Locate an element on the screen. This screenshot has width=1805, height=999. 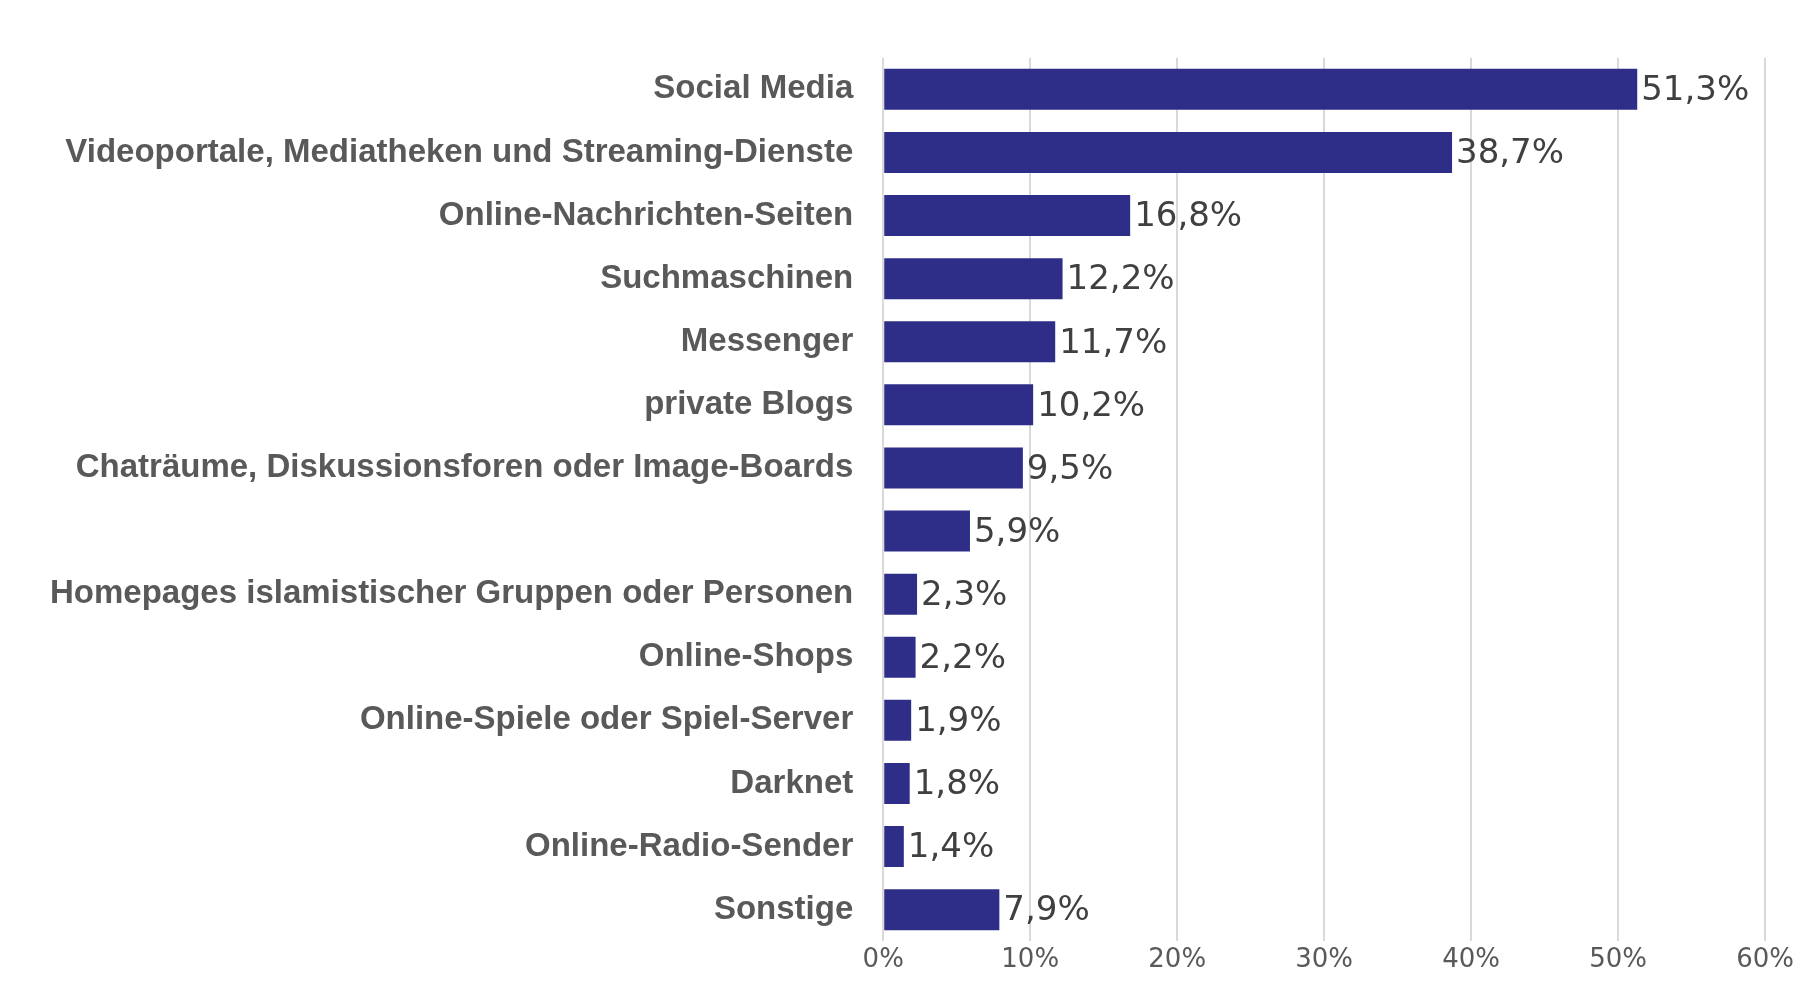
y-tick-label: Chaträume, Diskussionsforen oder Image-Boards is located at coordinates (464, 466).